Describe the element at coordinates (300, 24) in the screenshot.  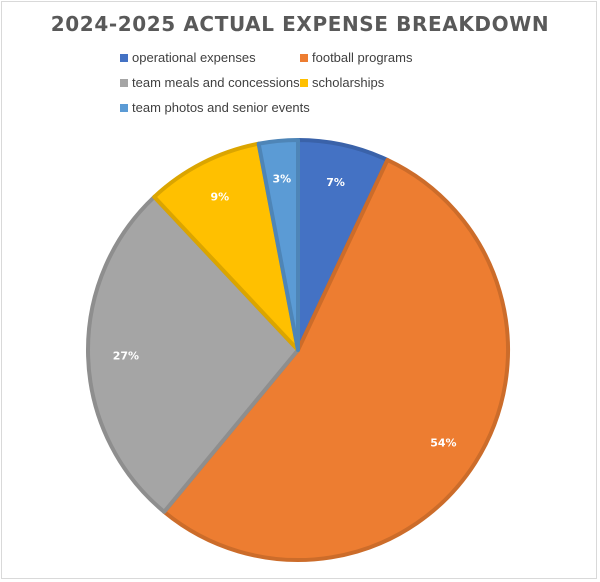
I see `chart-title: 2024-2025 ACTUAL EXPENSE BREAKDOWN` at that location.